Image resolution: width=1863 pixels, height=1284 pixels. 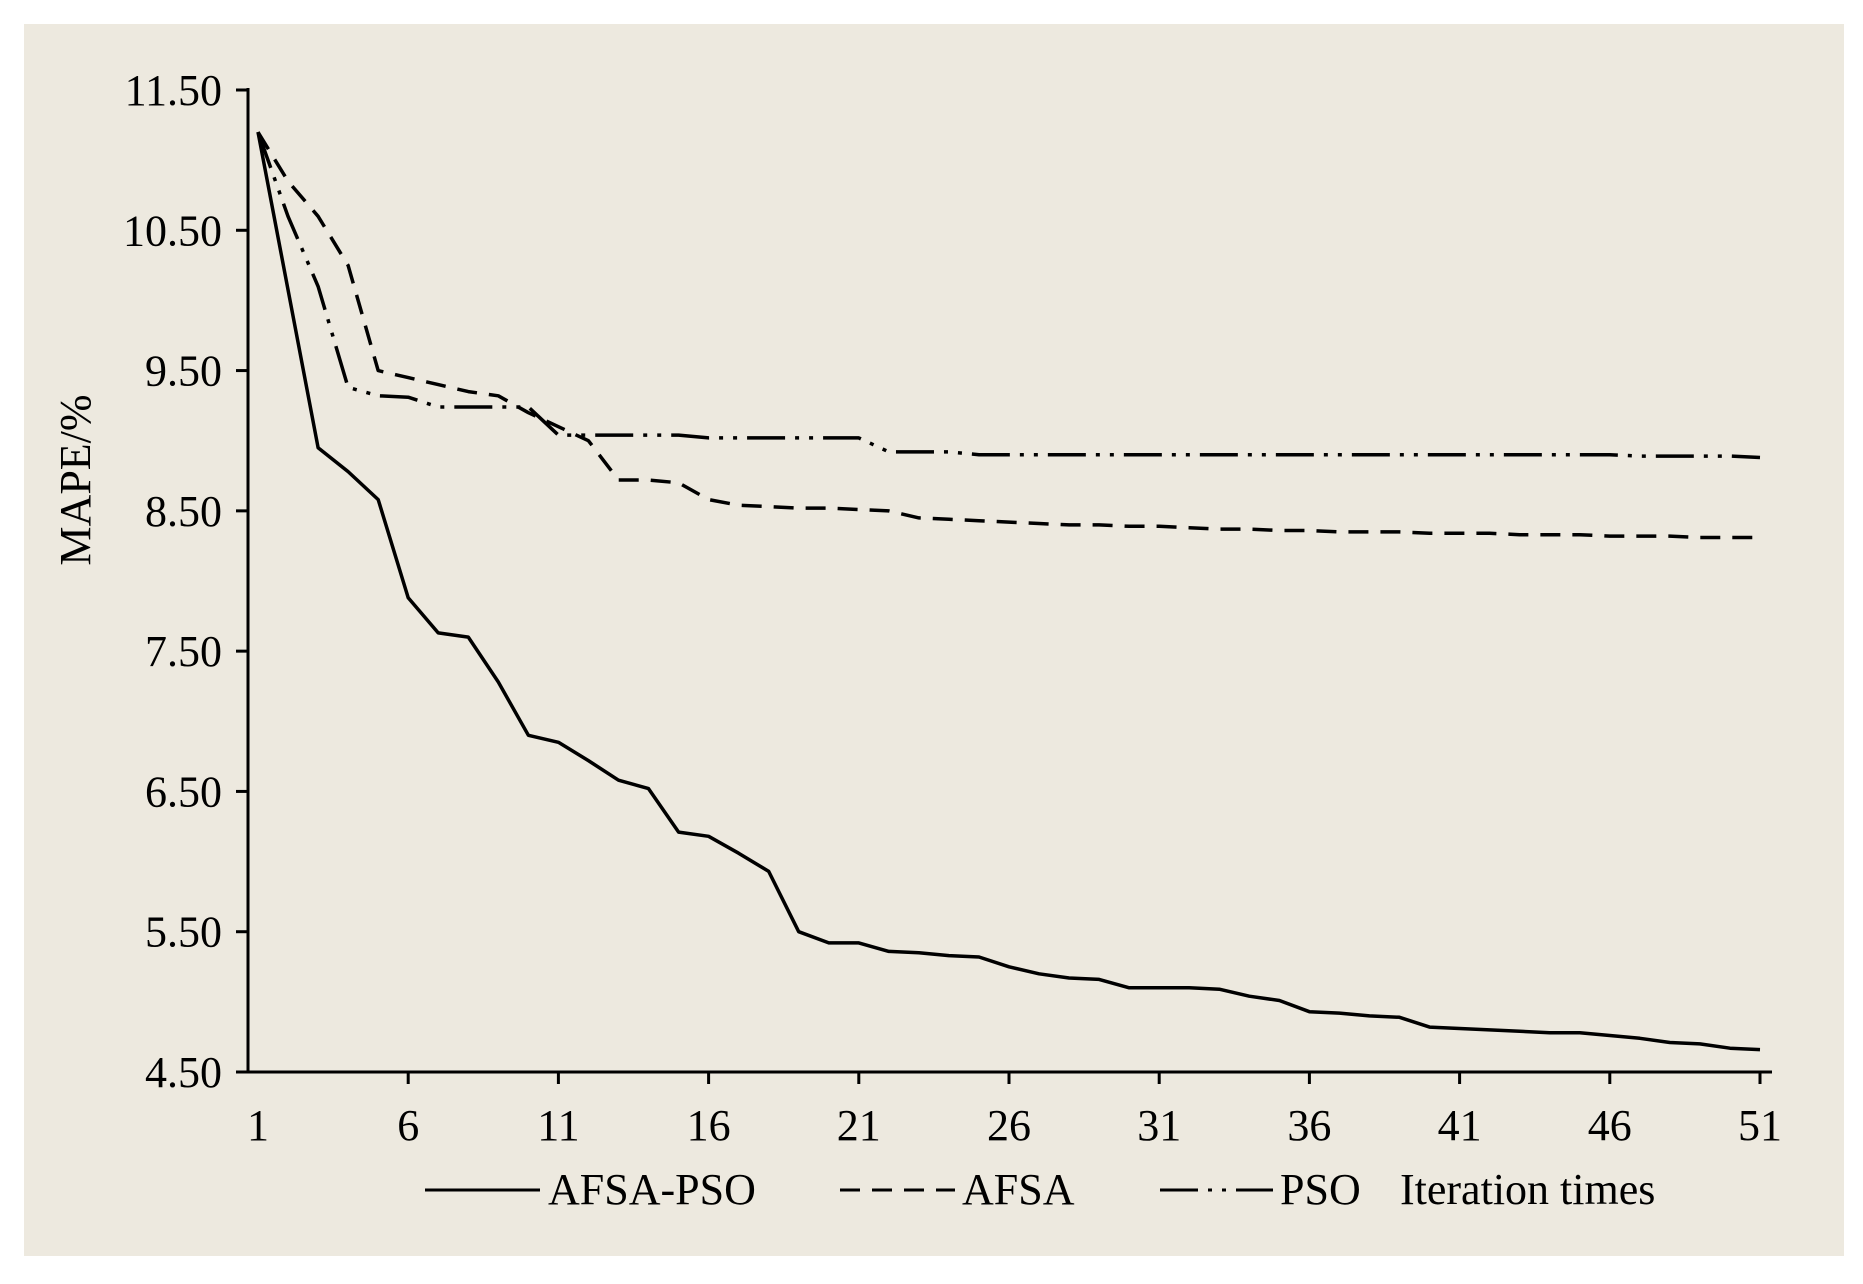 I want to click on legend: AFSA-PSO AFSA PSO Iteration times, so click(x=1040, y=1189).